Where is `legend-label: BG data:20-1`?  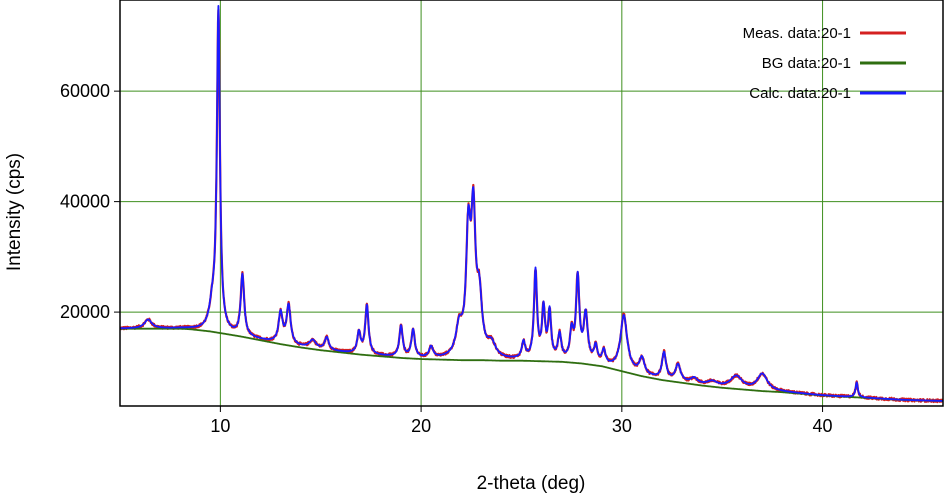 legend-label: BG data:20-1 is located at coordinates (806, 63).